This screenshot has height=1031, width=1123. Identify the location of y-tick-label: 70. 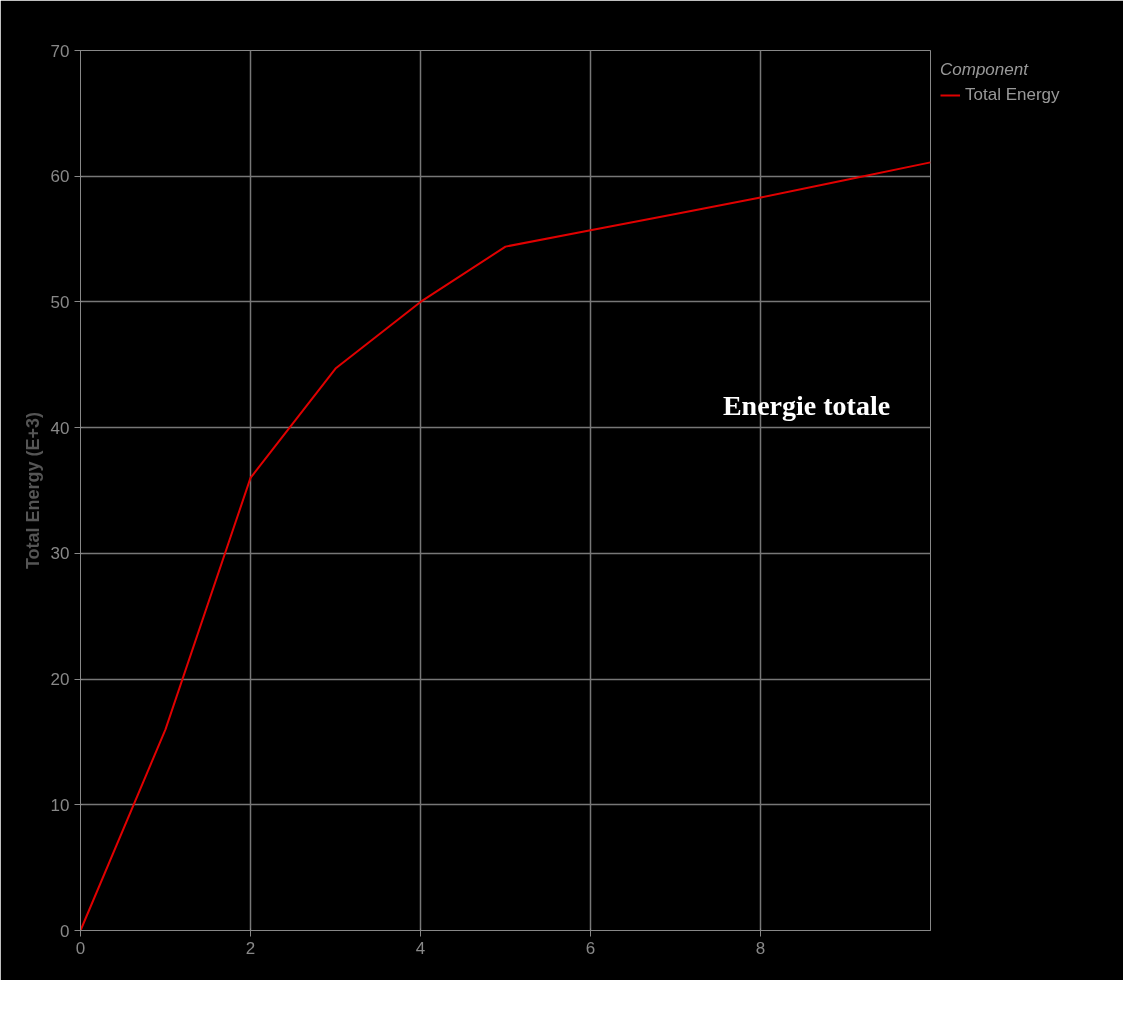
(60, 51).